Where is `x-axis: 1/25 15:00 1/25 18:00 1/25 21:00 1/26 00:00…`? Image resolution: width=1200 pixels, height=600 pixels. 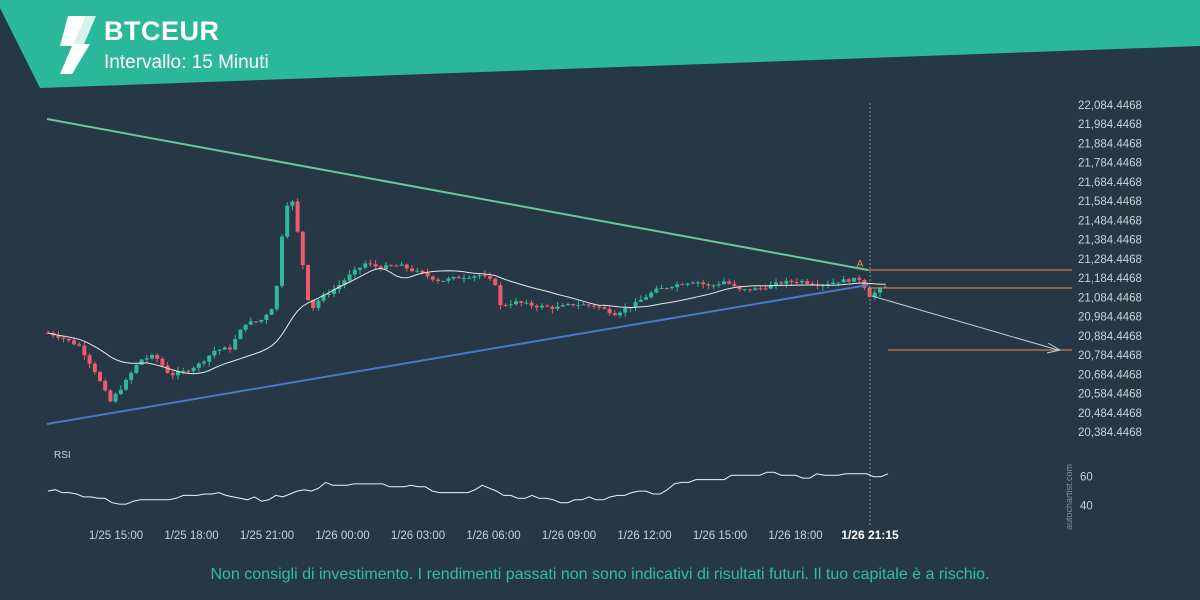 x-axis: 1/25 15:00 1/25 18:00 1/25 21:00 1/26 00:00… is located at coordinates (494, 535).